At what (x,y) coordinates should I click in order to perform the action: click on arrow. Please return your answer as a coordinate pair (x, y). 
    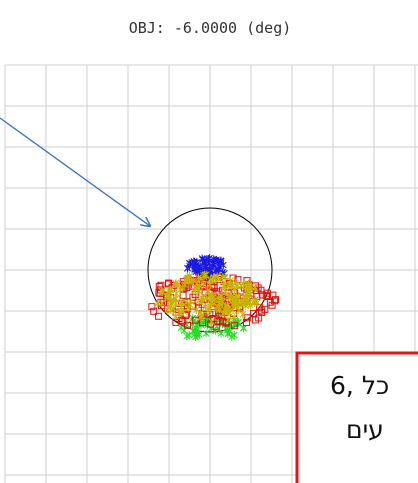
    Looking at the image, I should click on (75, 171).